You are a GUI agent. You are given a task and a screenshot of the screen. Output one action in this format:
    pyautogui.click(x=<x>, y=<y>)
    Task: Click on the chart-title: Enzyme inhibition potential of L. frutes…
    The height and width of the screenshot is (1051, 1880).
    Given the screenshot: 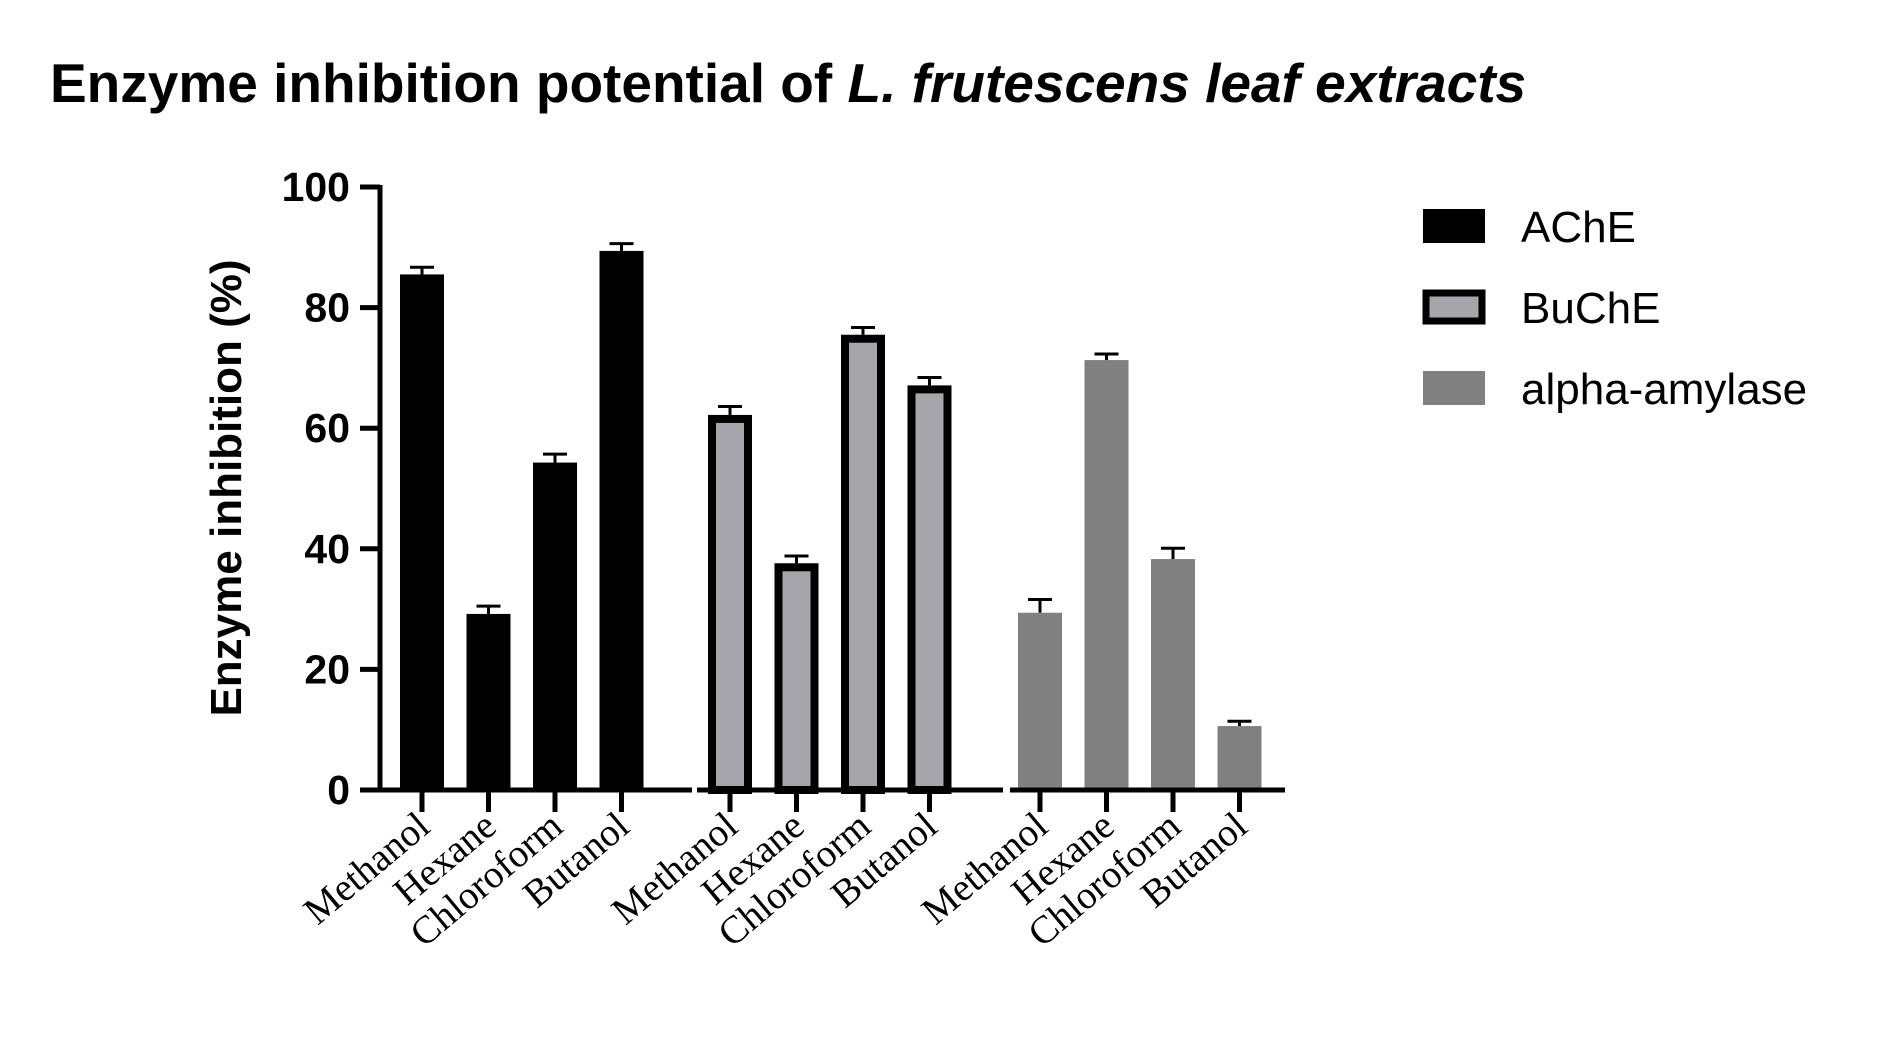 What is the action you would take?
    pyautogui.click(x=788, y=83)
    